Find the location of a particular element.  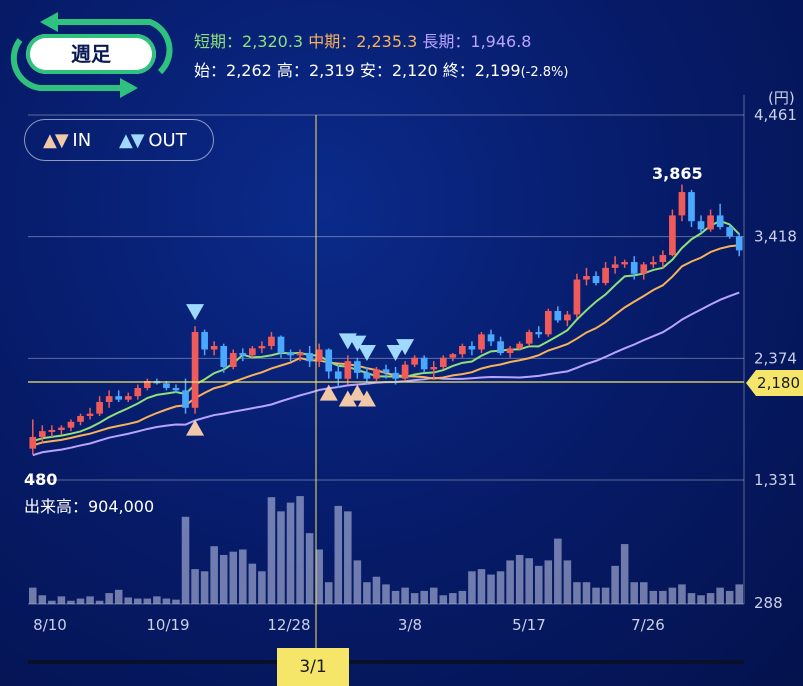

ohlc-readout: 始：2,262 高：2,319 安：2,120 終：2,199(-2.8%) is located at coordinates (381, 69).